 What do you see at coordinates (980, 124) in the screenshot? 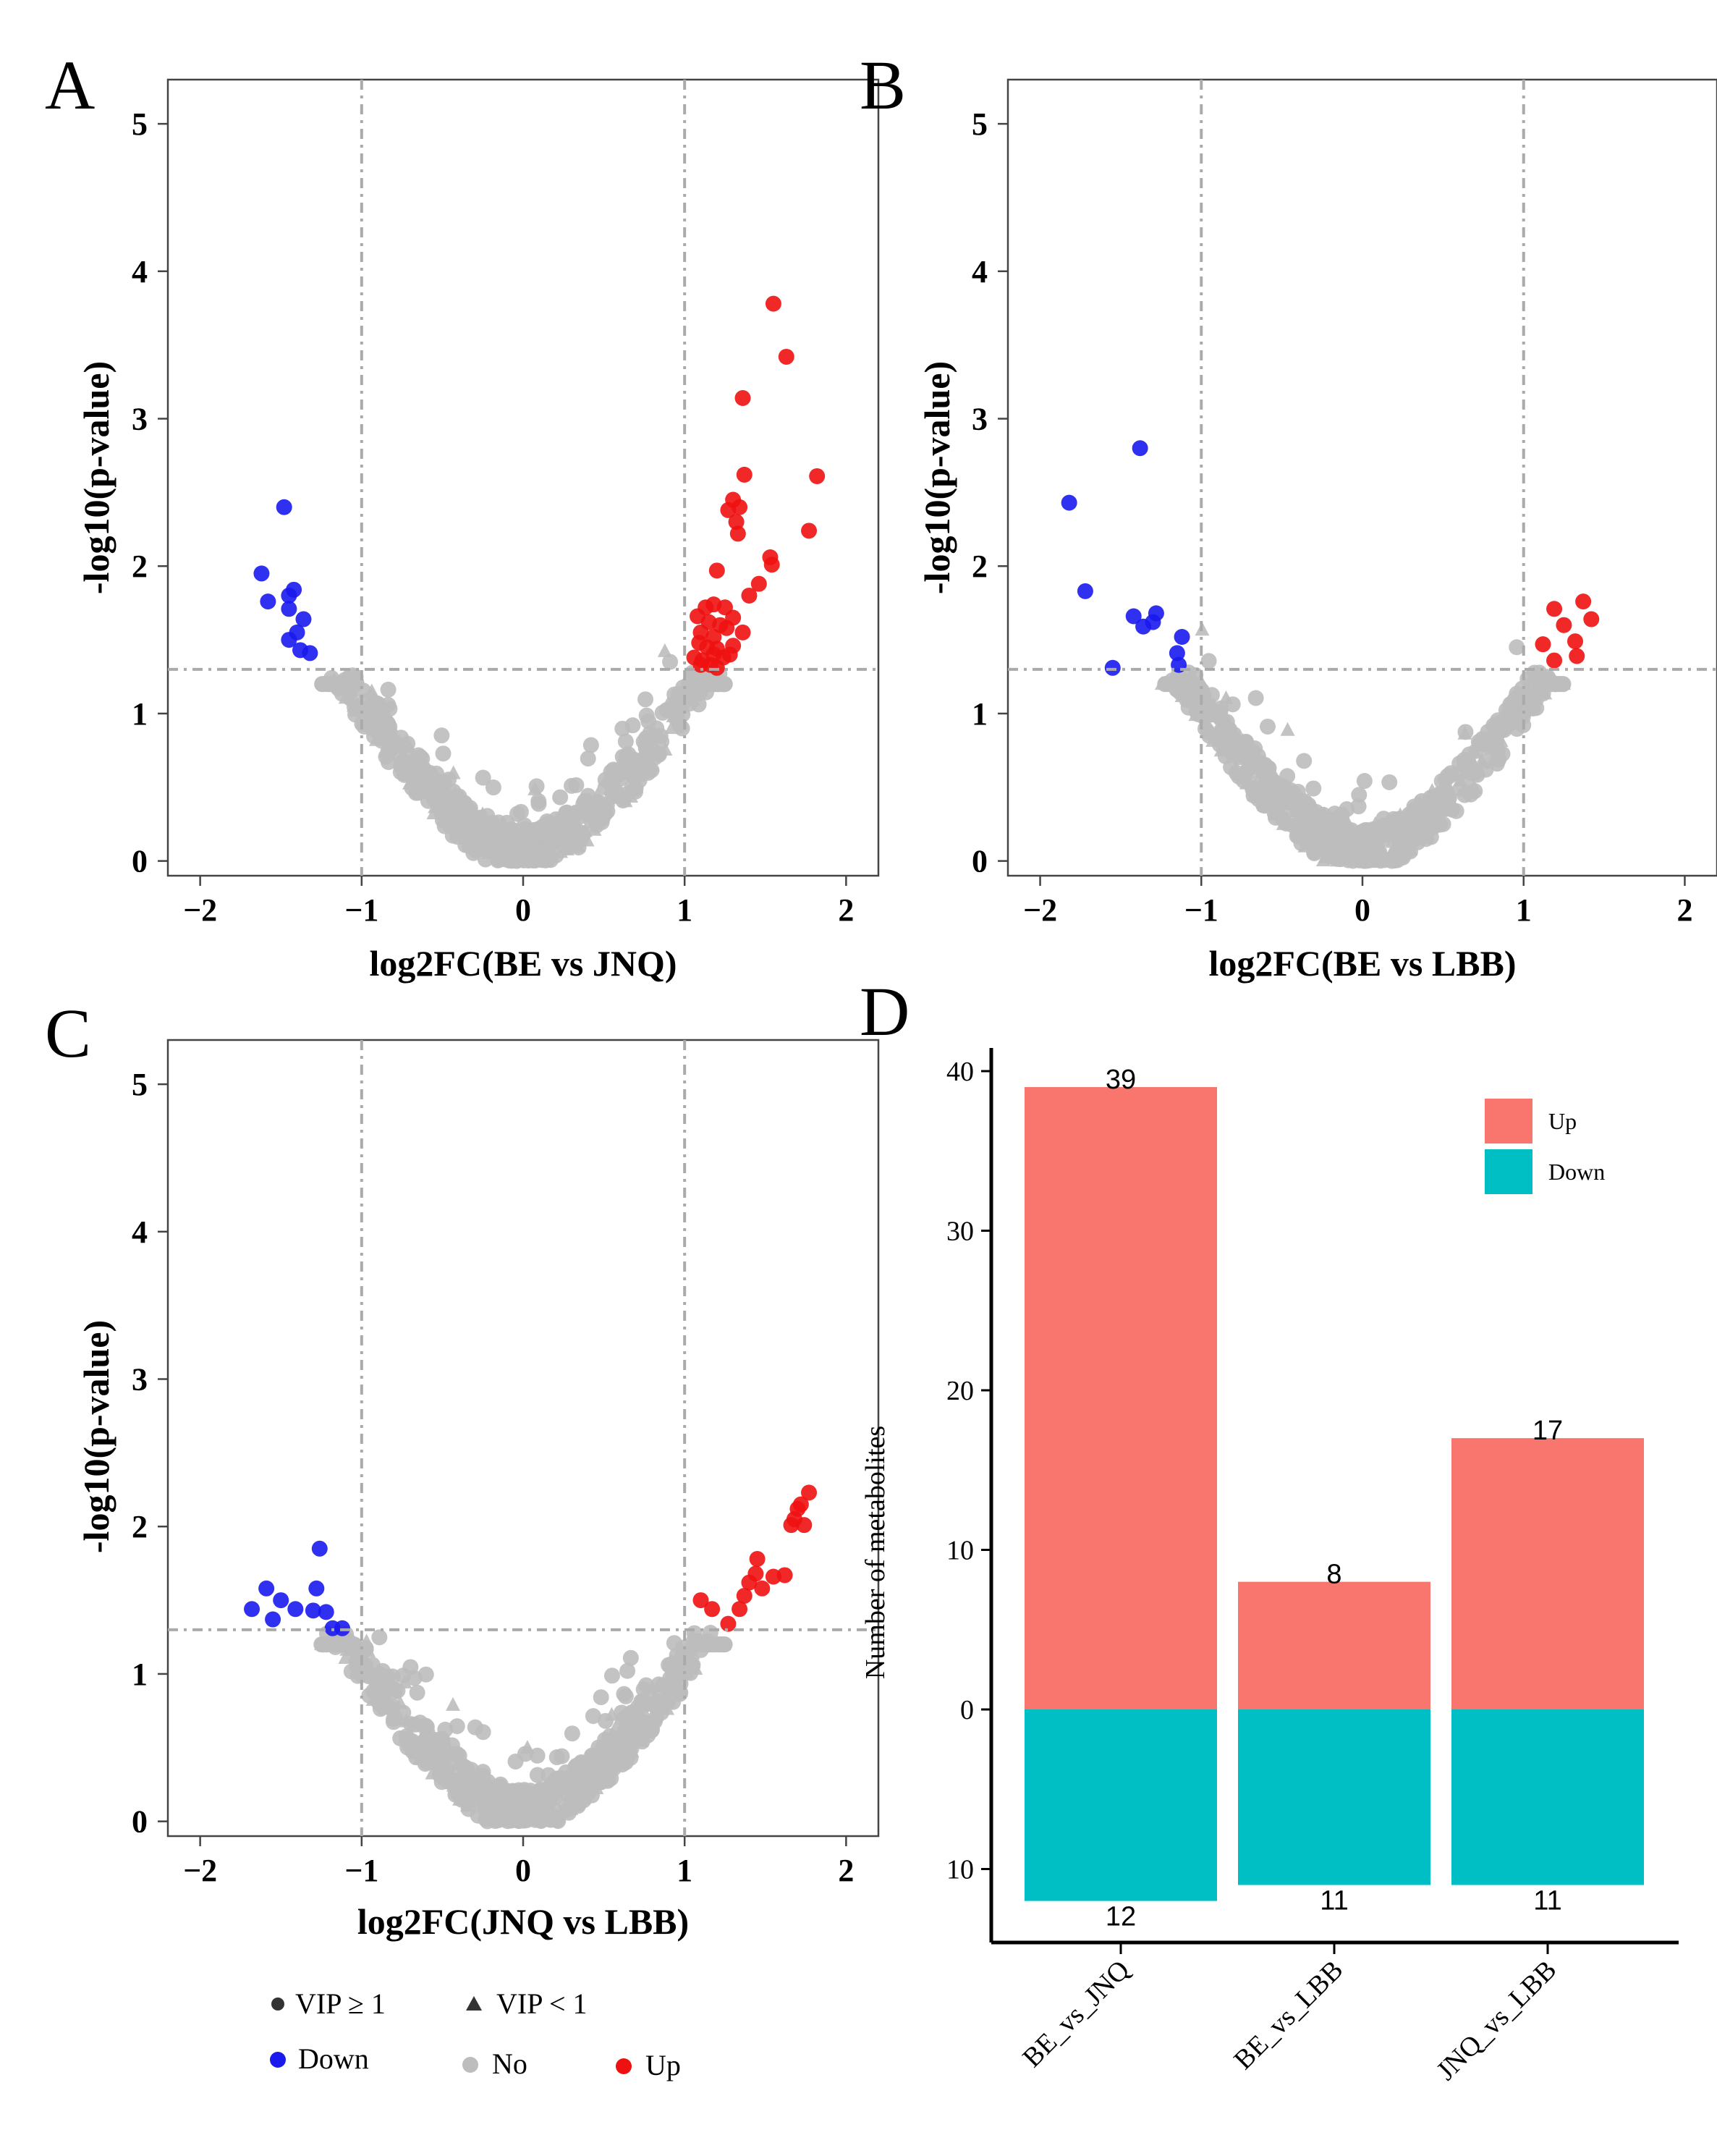
I see `panel-b-y-tick-label: 5` at bounding box center [980, 124].